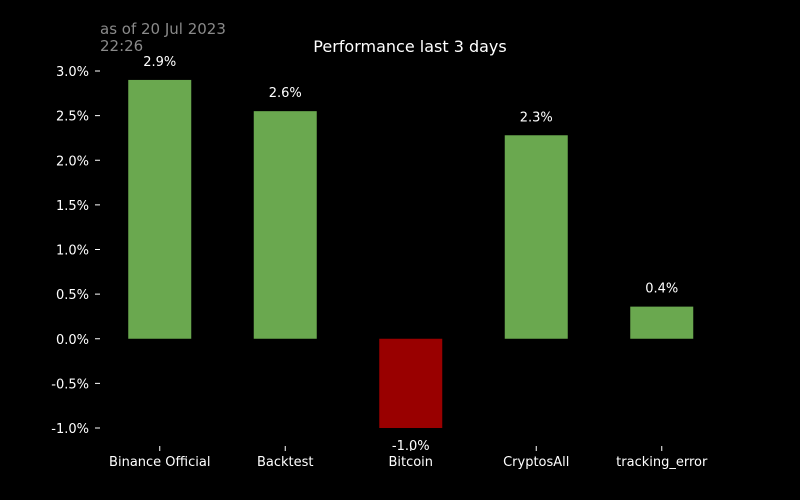 This screenshot has height=500, width=800. What do you see at coordinates (285, 93) in the screenshot?
I see `data-label: 2.6%` at bounding box center [285, 93].